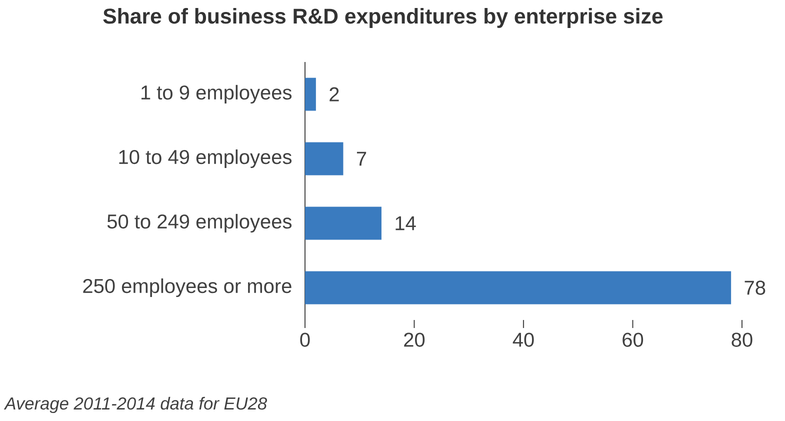 The image size is (785, 421). Describe the element at coordinates (205, 158) in the screenshot. I see `y-tick-label: 10 to 49 employees` at that location.